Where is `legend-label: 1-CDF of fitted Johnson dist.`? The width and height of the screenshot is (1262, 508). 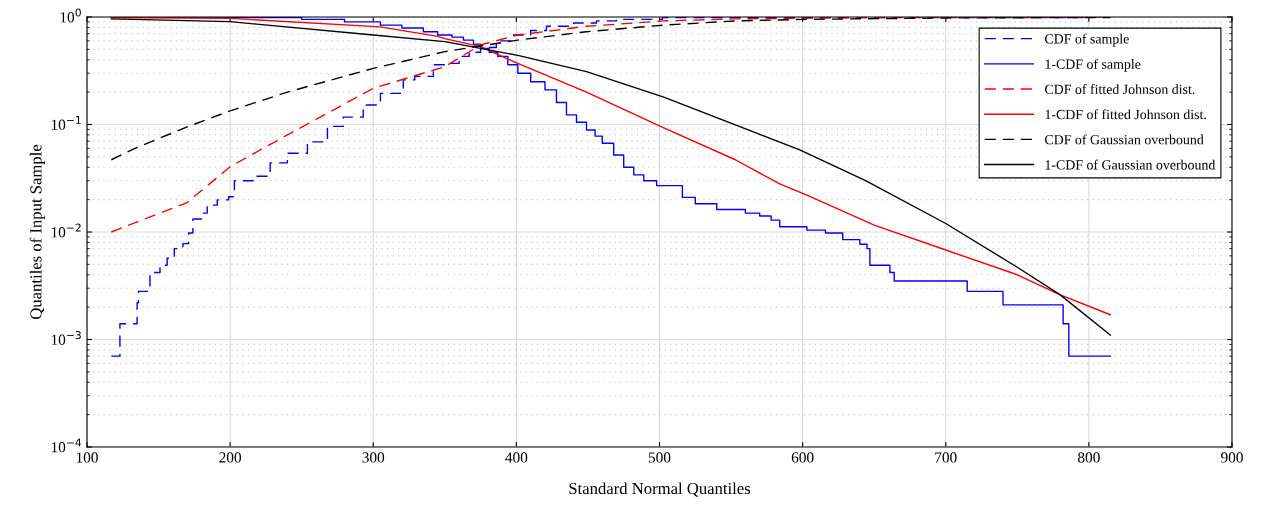 legend-label: 1-CDF of fitted Johnson dist. is located at coordinates (1125, 114).